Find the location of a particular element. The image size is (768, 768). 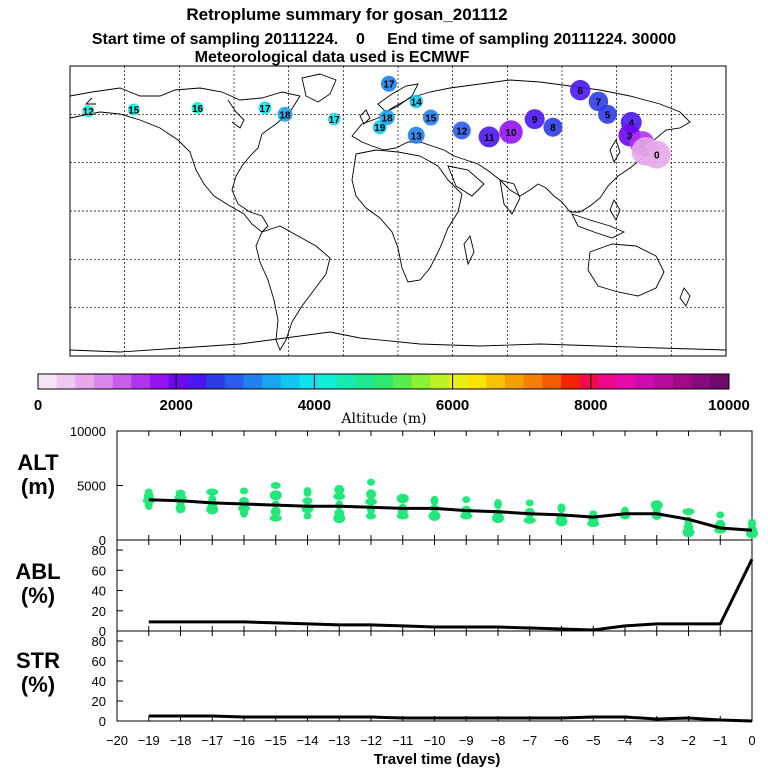

colorbar-tick-label: 0 is located at coordinates (38, 405).